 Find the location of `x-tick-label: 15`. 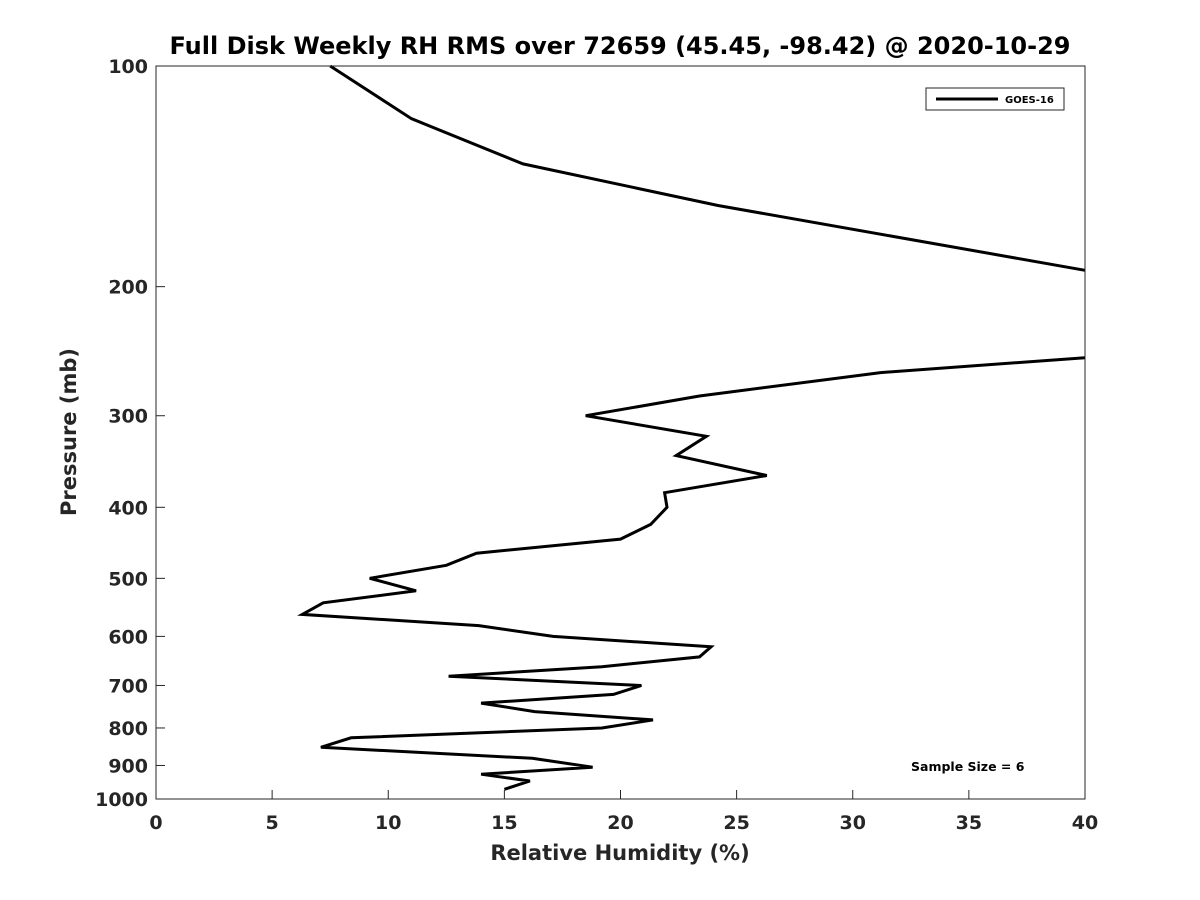

x-tick-label: 15 is located at coordinates (504, 823).